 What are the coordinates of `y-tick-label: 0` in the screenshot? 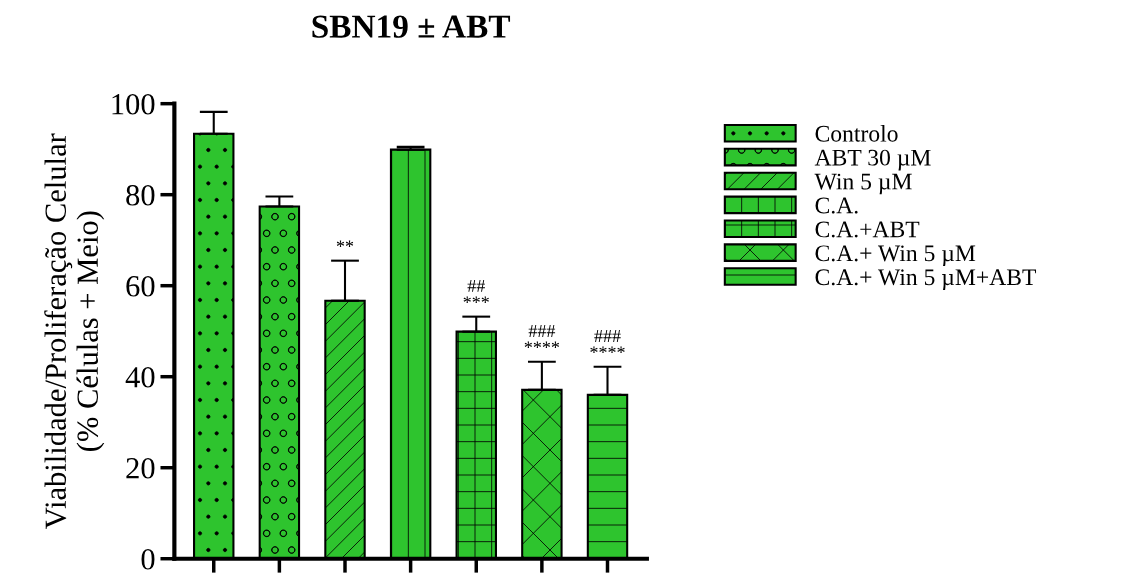 It's located at (148, 559).